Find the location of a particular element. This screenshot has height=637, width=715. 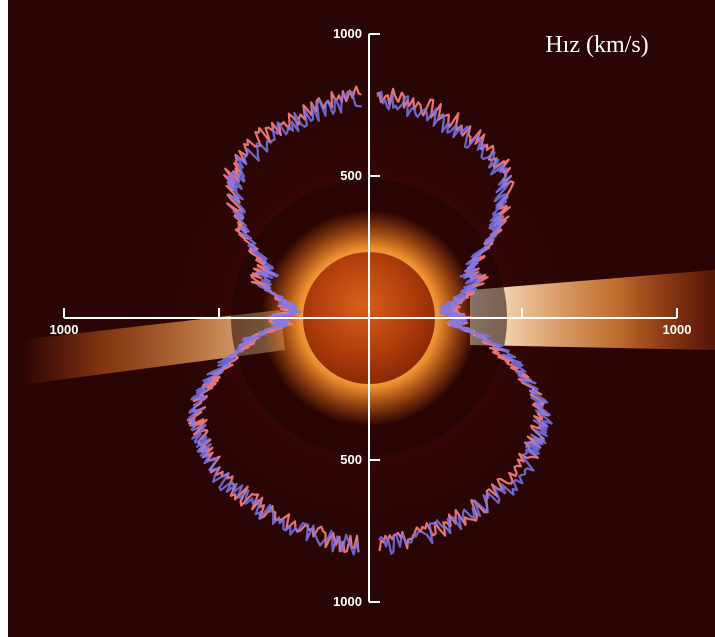

tick-label-left-1000: 1000 is located at coordinates (64, 329).